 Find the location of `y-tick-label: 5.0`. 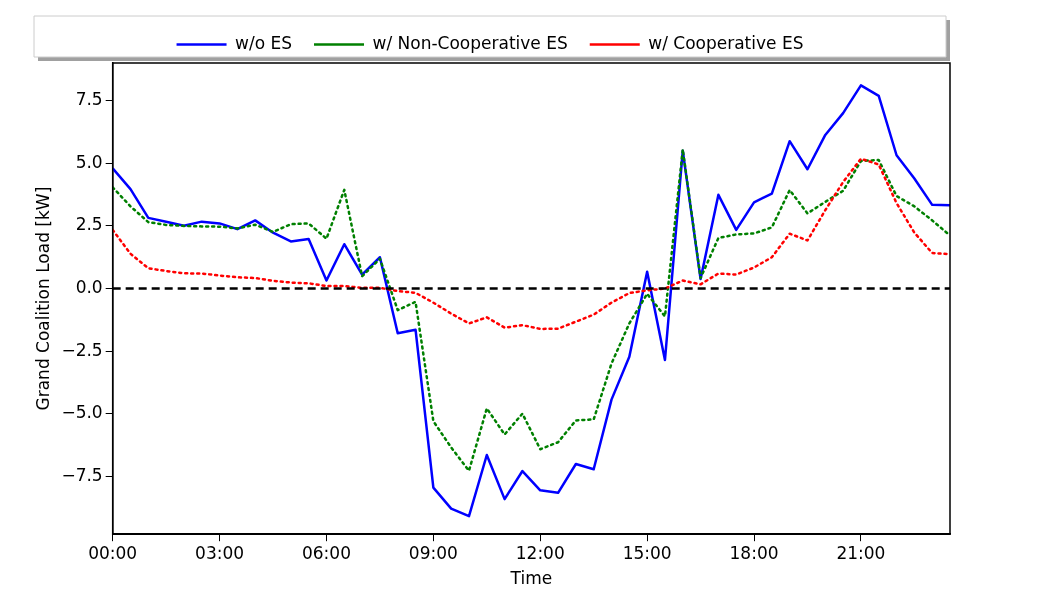

y-tick-label: 5.0 is located at coordinates (89, 161).